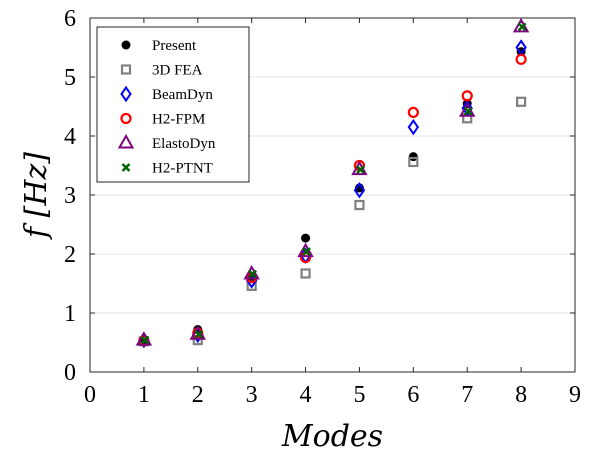  What do you see at coordinates (467, 395) in the screenshot?
I see `x-tick-label: 7` at bounding box center [467, 395].